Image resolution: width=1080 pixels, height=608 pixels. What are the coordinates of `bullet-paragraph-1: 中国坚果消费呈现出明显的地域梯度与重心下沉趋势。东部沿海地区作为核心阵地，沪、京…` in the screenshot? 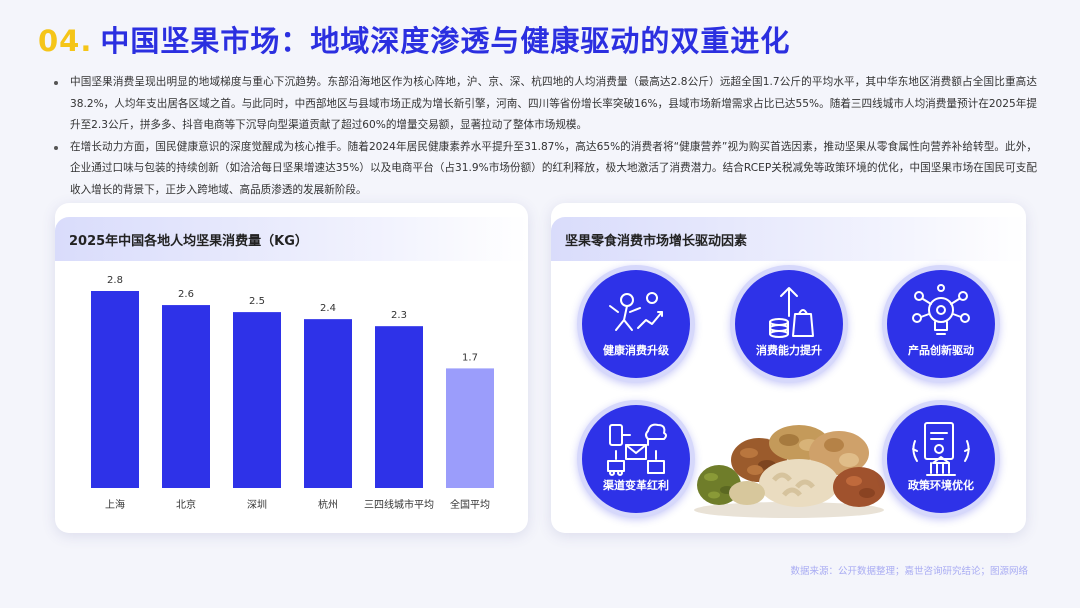 It's located at (544, 104).